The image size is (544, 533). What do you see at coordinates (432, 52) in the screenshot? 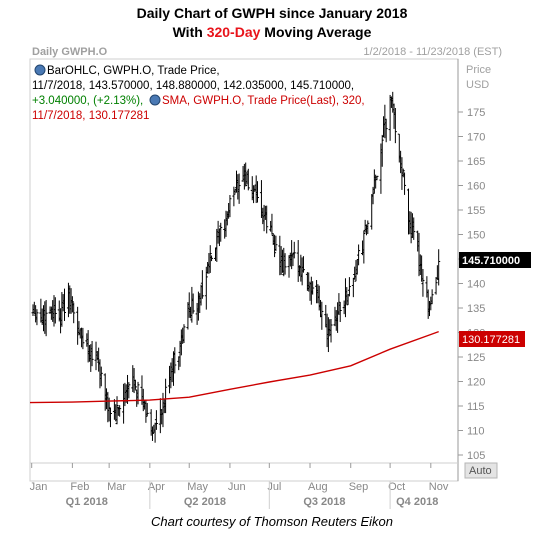
I see `date-range: 1/2/2018 - 11/23/2018 (EST)` at bounding box center [432, 52].